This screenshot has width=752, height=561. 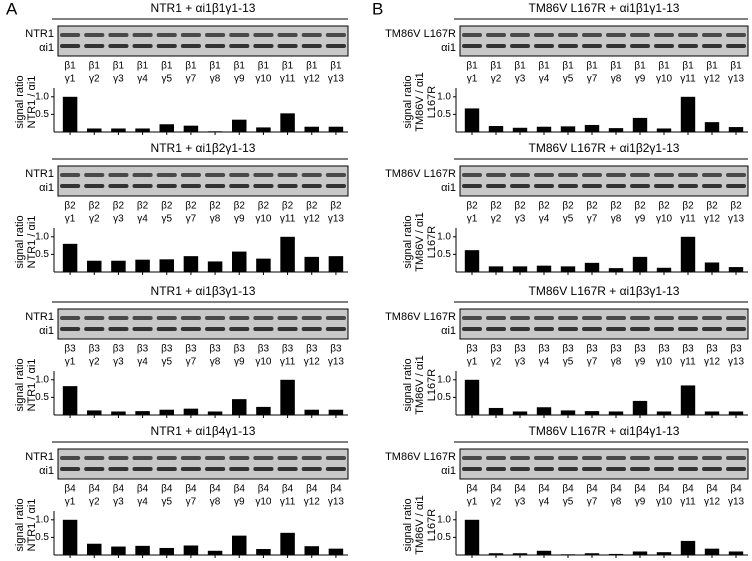 What do you see at coordinates (203, 8) in the screenshot?
I see `chart-title: NTR1 + αi1β1γ1-13` at bounding box center [203, 8].